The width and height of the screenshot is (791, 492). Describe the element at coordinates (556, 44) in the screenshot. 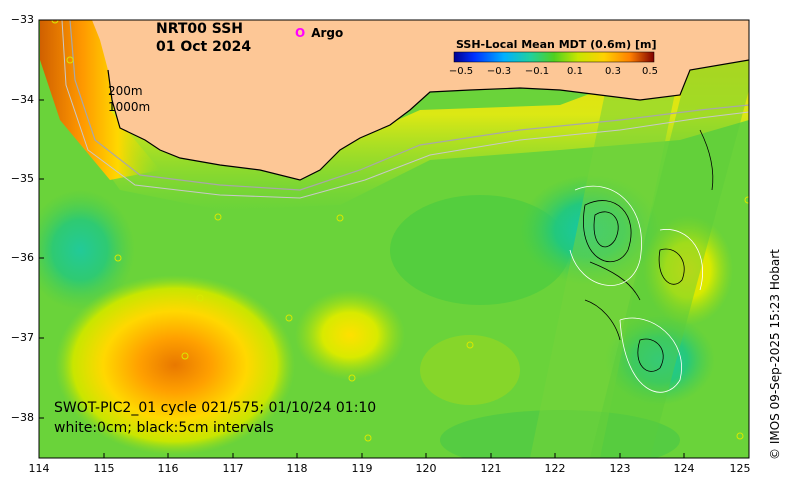

I see `colorbar-title: SSH-Local Mean MDT (0.6m) [m]` at that location.